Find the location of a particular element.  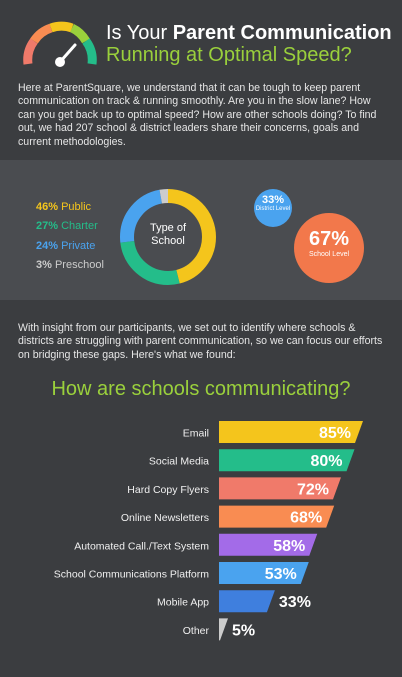

donut-slice-preschool is located at coordinates (168, 237).